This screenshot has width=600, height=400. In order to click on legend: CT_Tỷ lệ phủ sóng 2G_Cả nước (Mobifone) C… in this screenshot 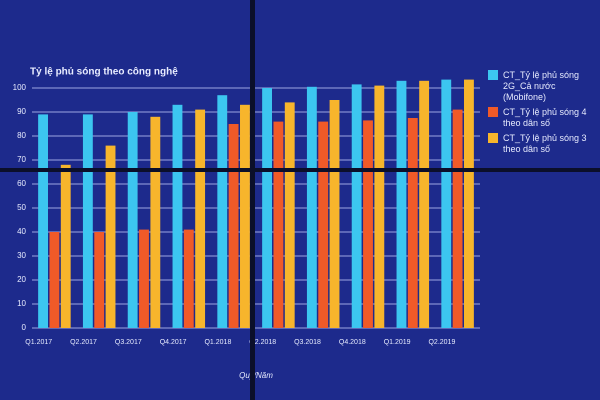, I will do `click(543, 114)`.